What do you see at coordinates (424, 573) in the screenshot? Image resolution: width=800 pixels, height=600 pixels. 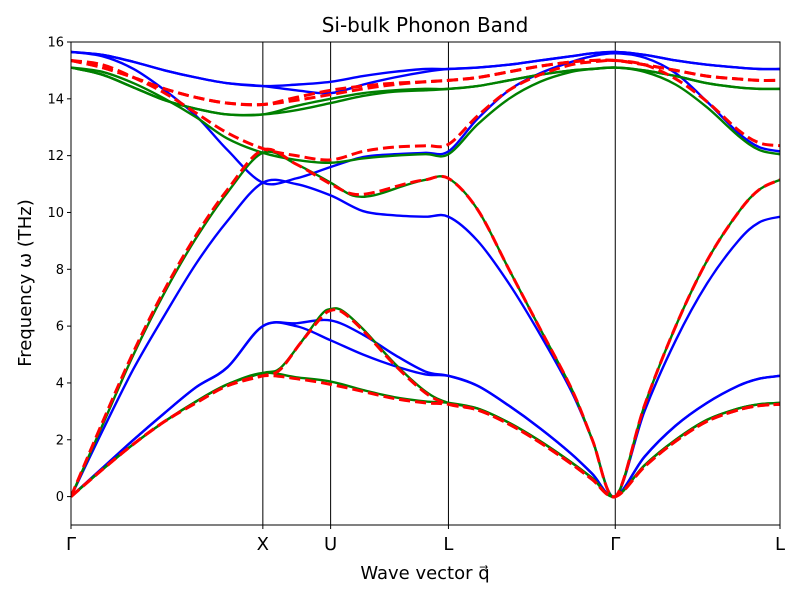 I see `x-axis-title: Wave vector q⃗` at bounding box center [424, 573].